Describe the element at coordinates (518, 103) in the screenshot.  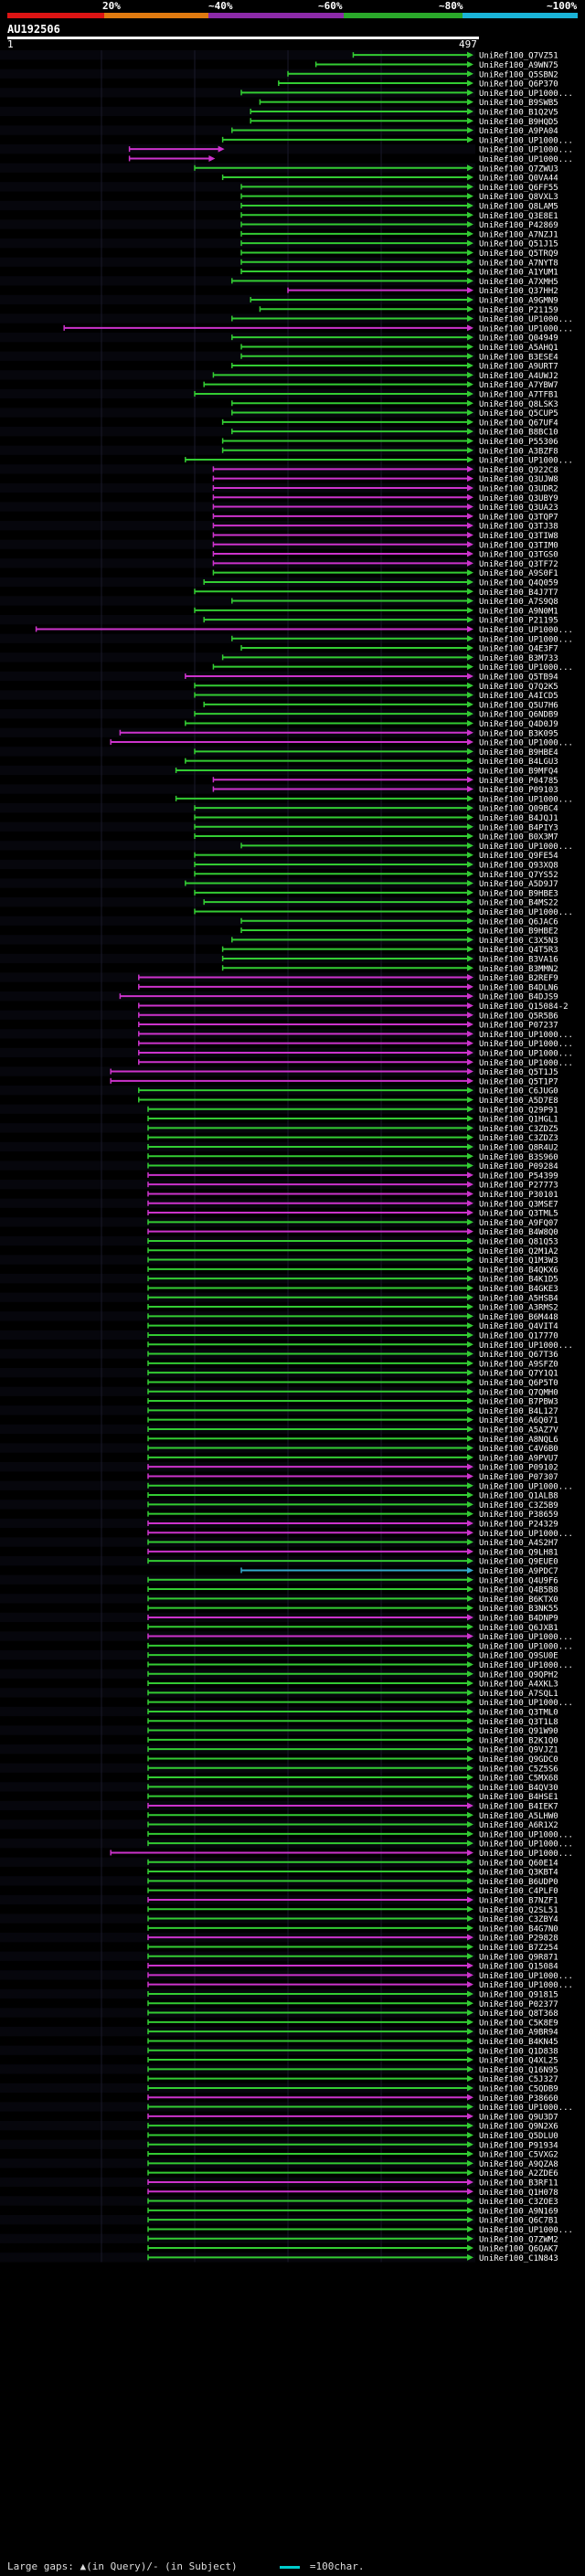
I see `hit-label: UniRef100_B9SWB5` at that location.